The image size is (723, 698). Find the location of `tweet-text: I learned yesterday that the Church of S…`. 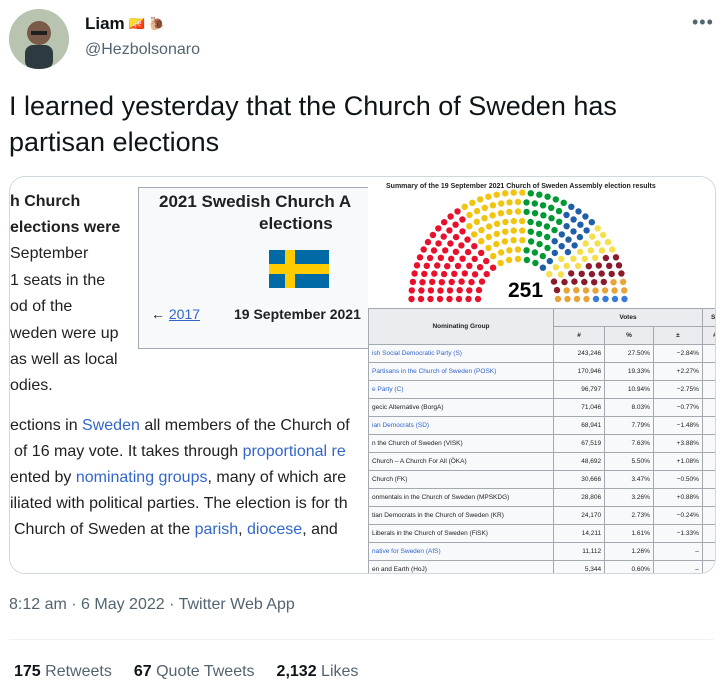

tweet-text: I learned yesterday that the Church of S… is located at coordinates (359, 124).